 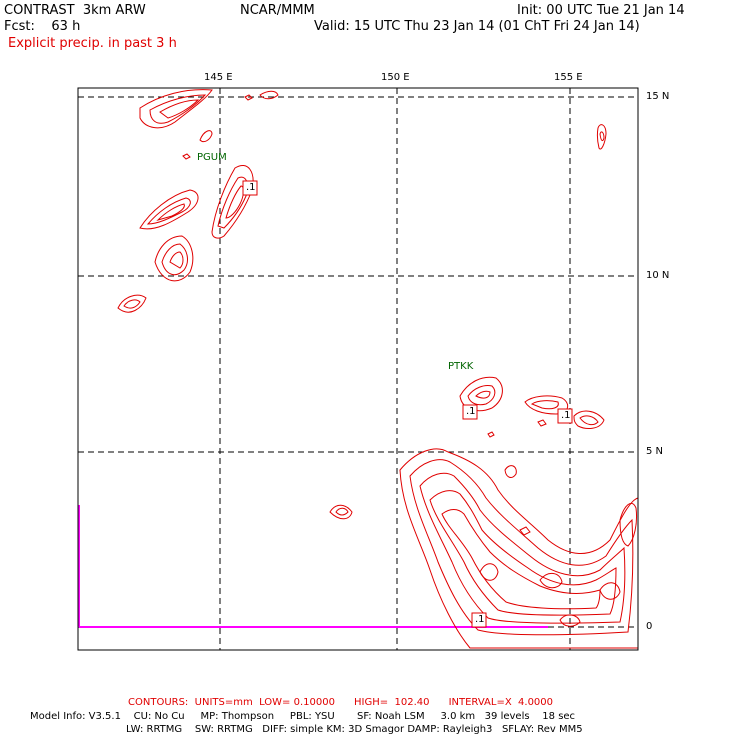 What do you see at coordinates (655, 451) in the screenshot?
I see `lat-label-5: 5 N` at bounding box center [655, 451].